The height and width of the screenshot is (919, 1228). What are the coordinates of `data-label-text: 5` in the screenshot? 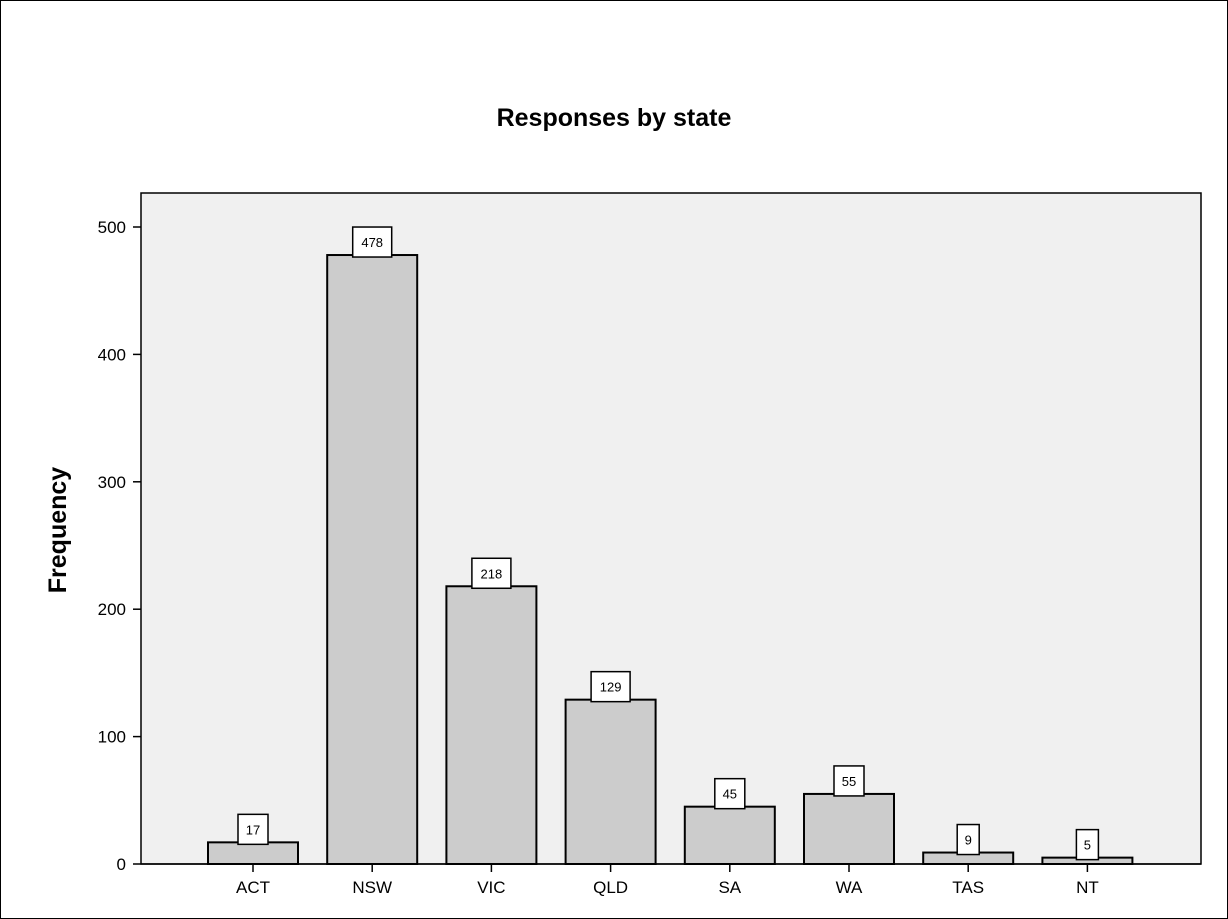 It's located at (1087, 845).